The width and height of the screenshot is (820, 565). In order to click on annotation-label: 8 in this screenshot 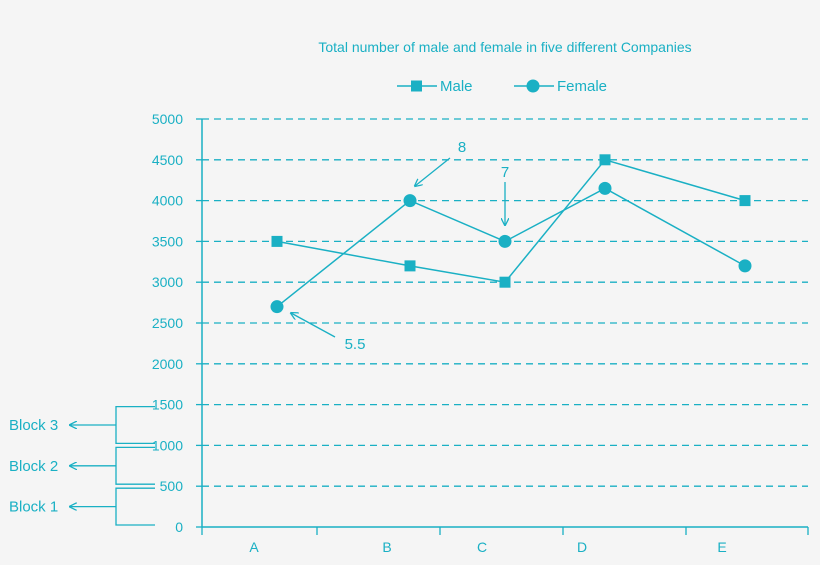, I will do `click(462, 147)`.